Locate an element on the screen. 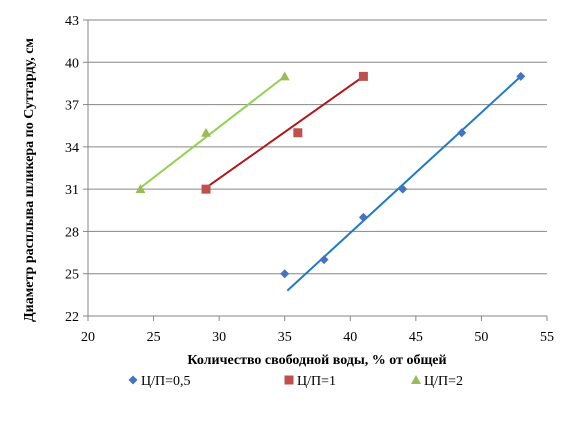 The image size is (586, 439). y-tick-label: 22 is located at coordinates (72, 317).